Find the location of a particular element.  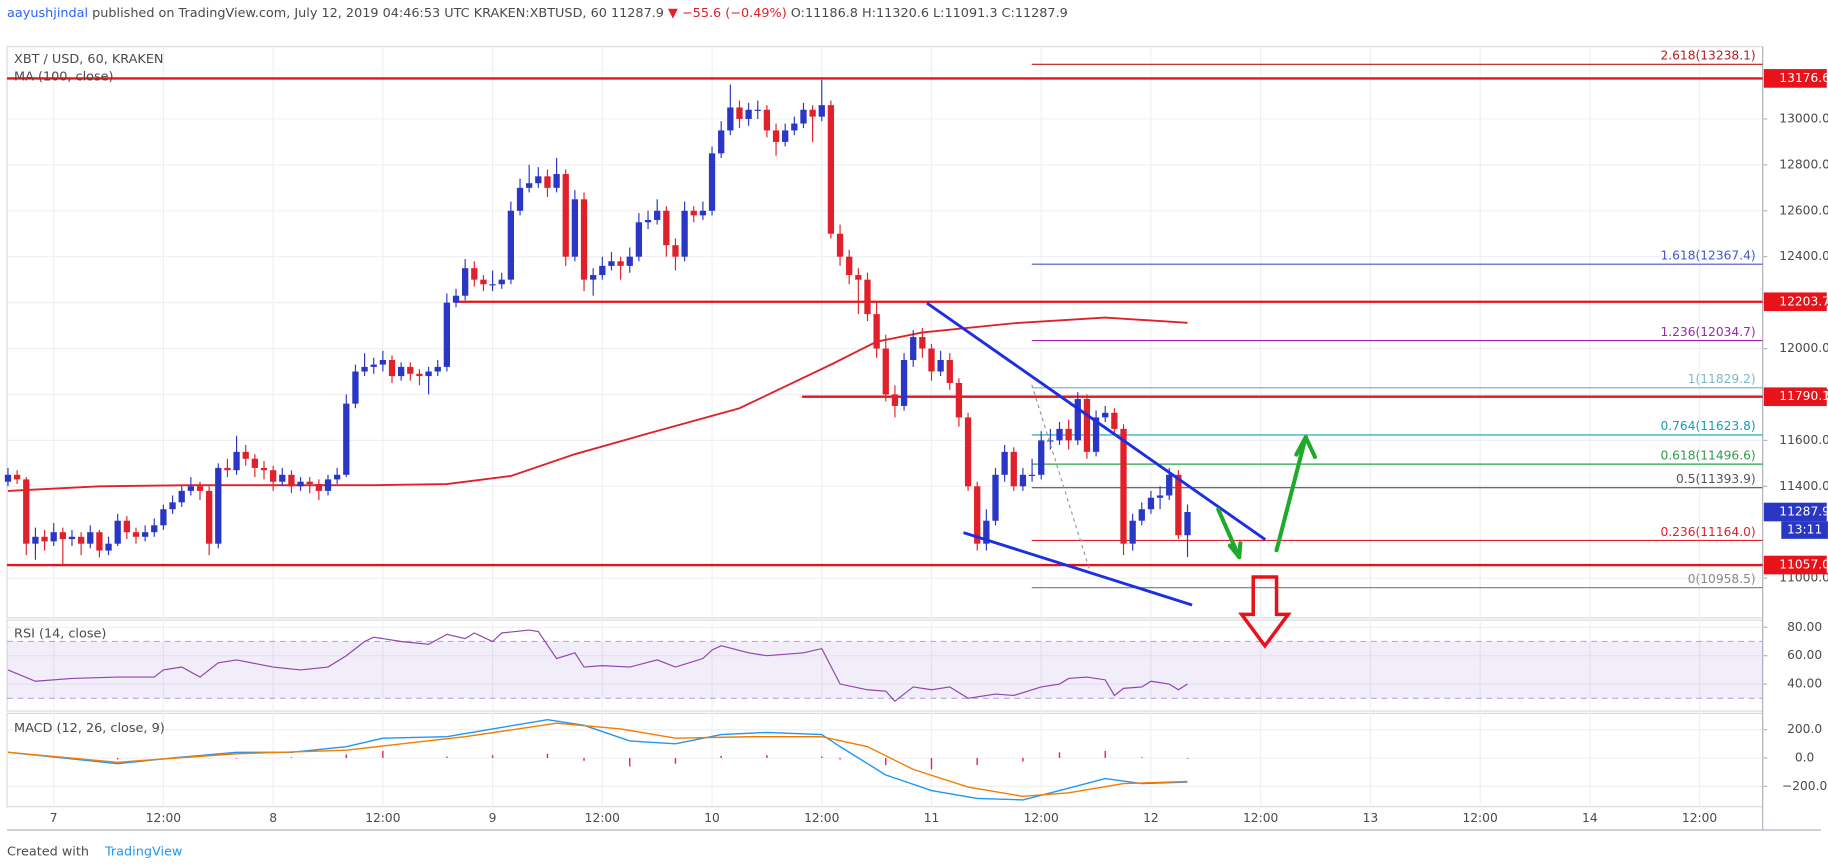

x-tick-label: 12 is located at coordinates (1151, 818).